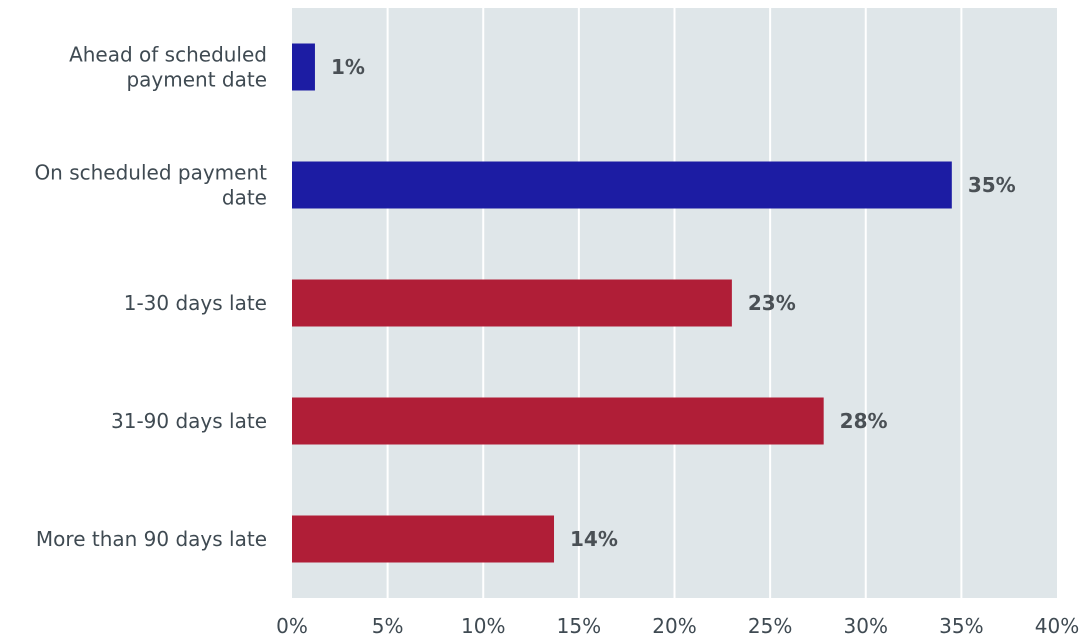 This screenshot has height=641, width=1084. I want to click on x-tick-label: 15%, so click(579, 626).